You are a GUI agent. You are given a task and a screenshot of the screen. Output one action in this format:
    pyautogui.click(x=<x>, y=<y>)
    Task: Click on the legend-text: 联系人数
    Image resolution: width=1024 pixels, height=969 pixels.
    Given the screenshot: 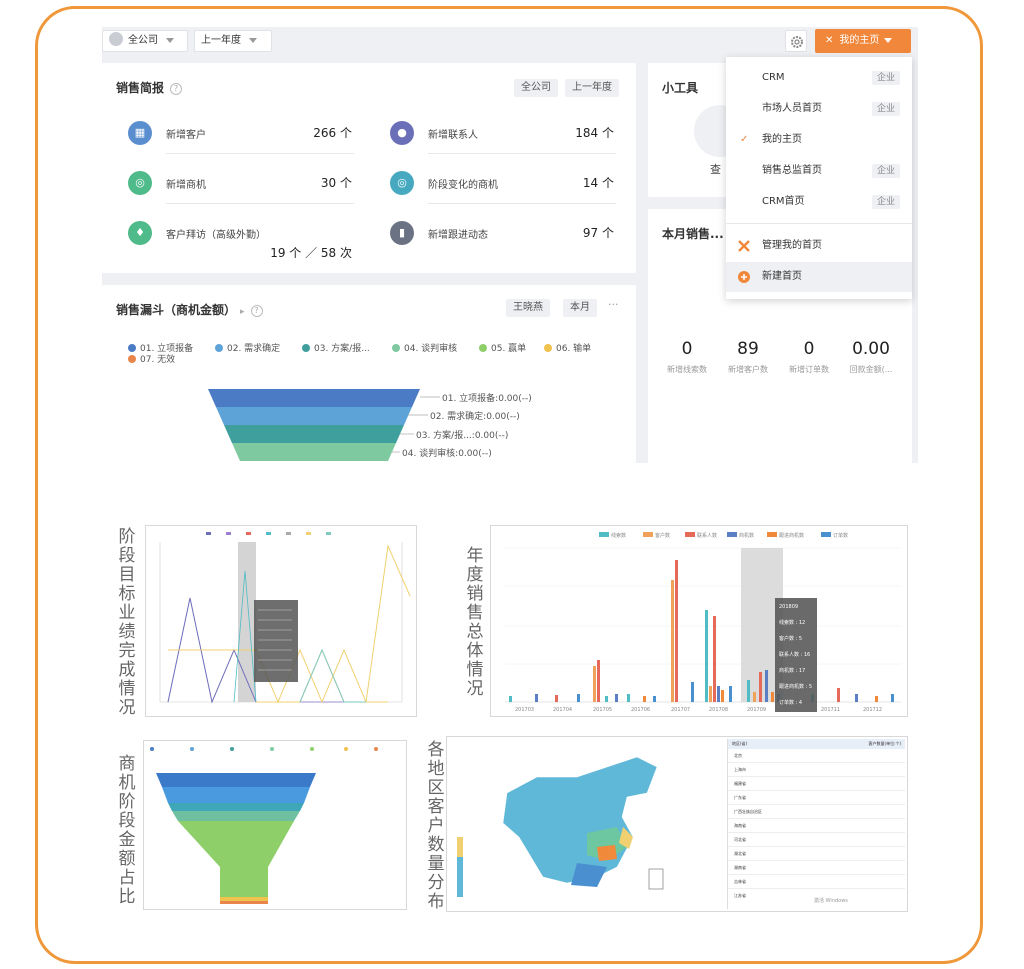 What is the action you would take?
    pyautogui.click(x=707, y=535)
    